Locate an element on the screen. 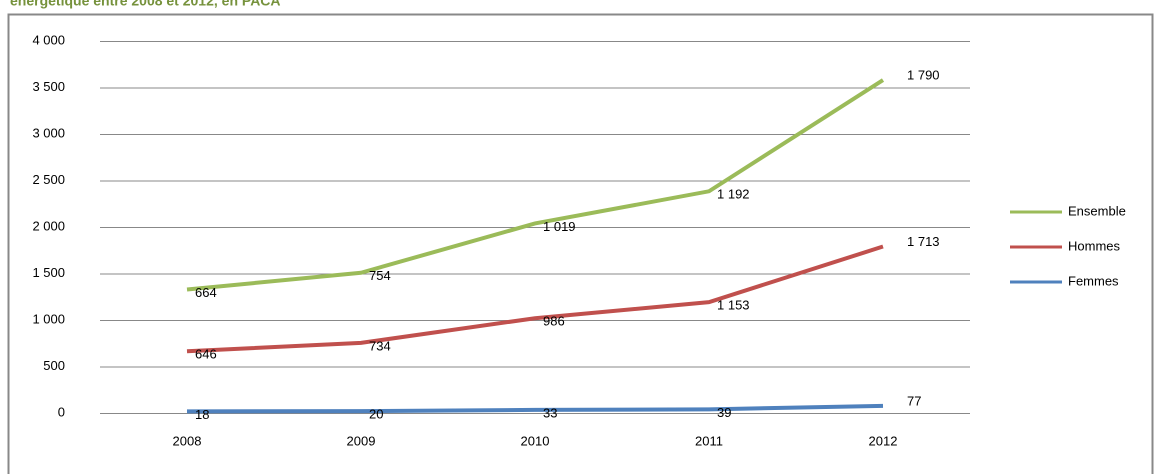  y-tick-label: 2 500 is located at coordinates (48, 179).